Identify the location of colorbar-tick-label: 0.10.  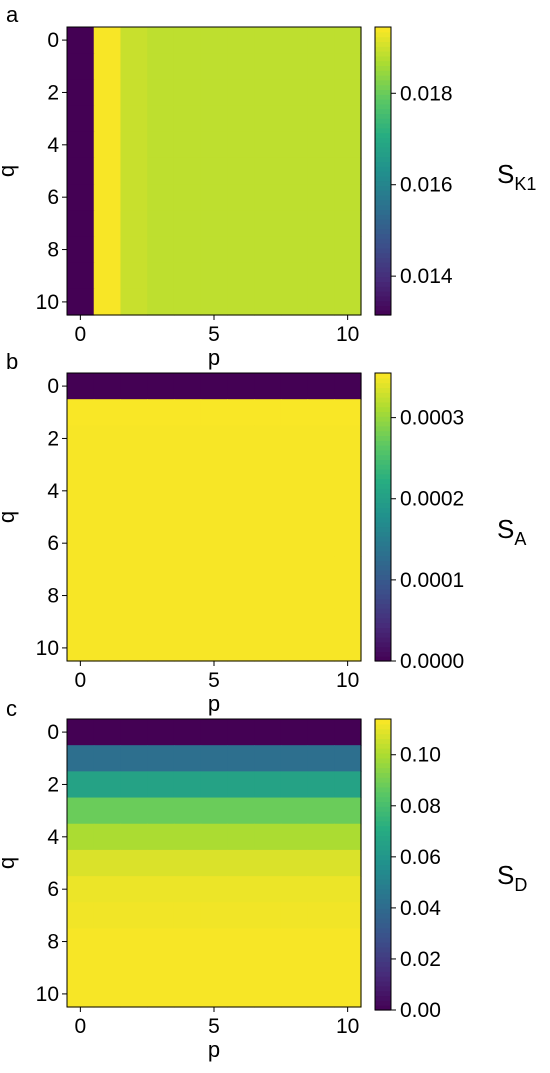
(420, 755).